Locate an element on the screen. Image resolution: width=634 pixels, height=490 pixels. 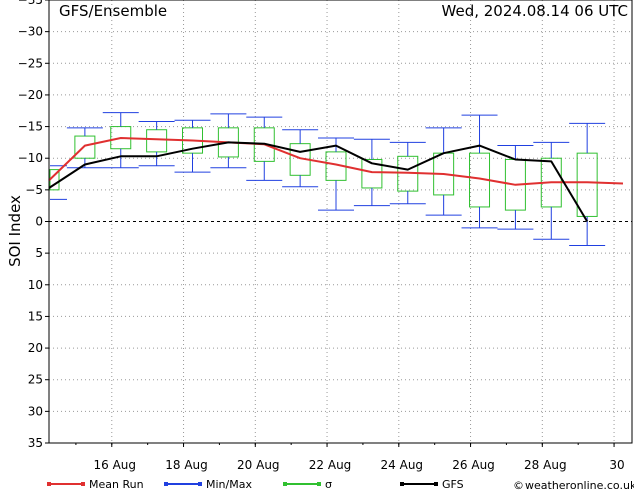
legend-label-min-max: Min/Max is located at coordinates (229, 484).